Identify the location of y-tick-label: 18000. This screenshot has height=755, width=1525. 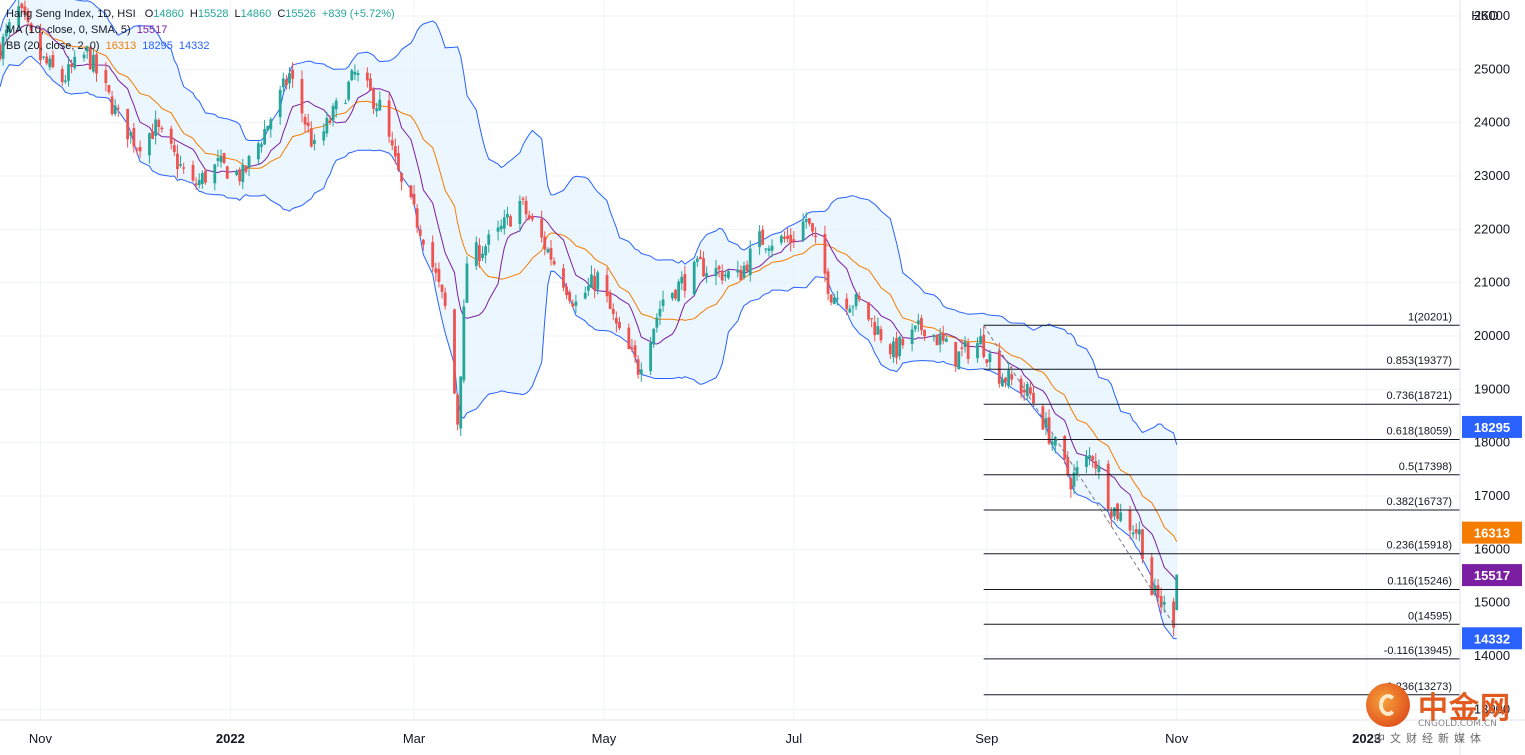
(1492, 442).